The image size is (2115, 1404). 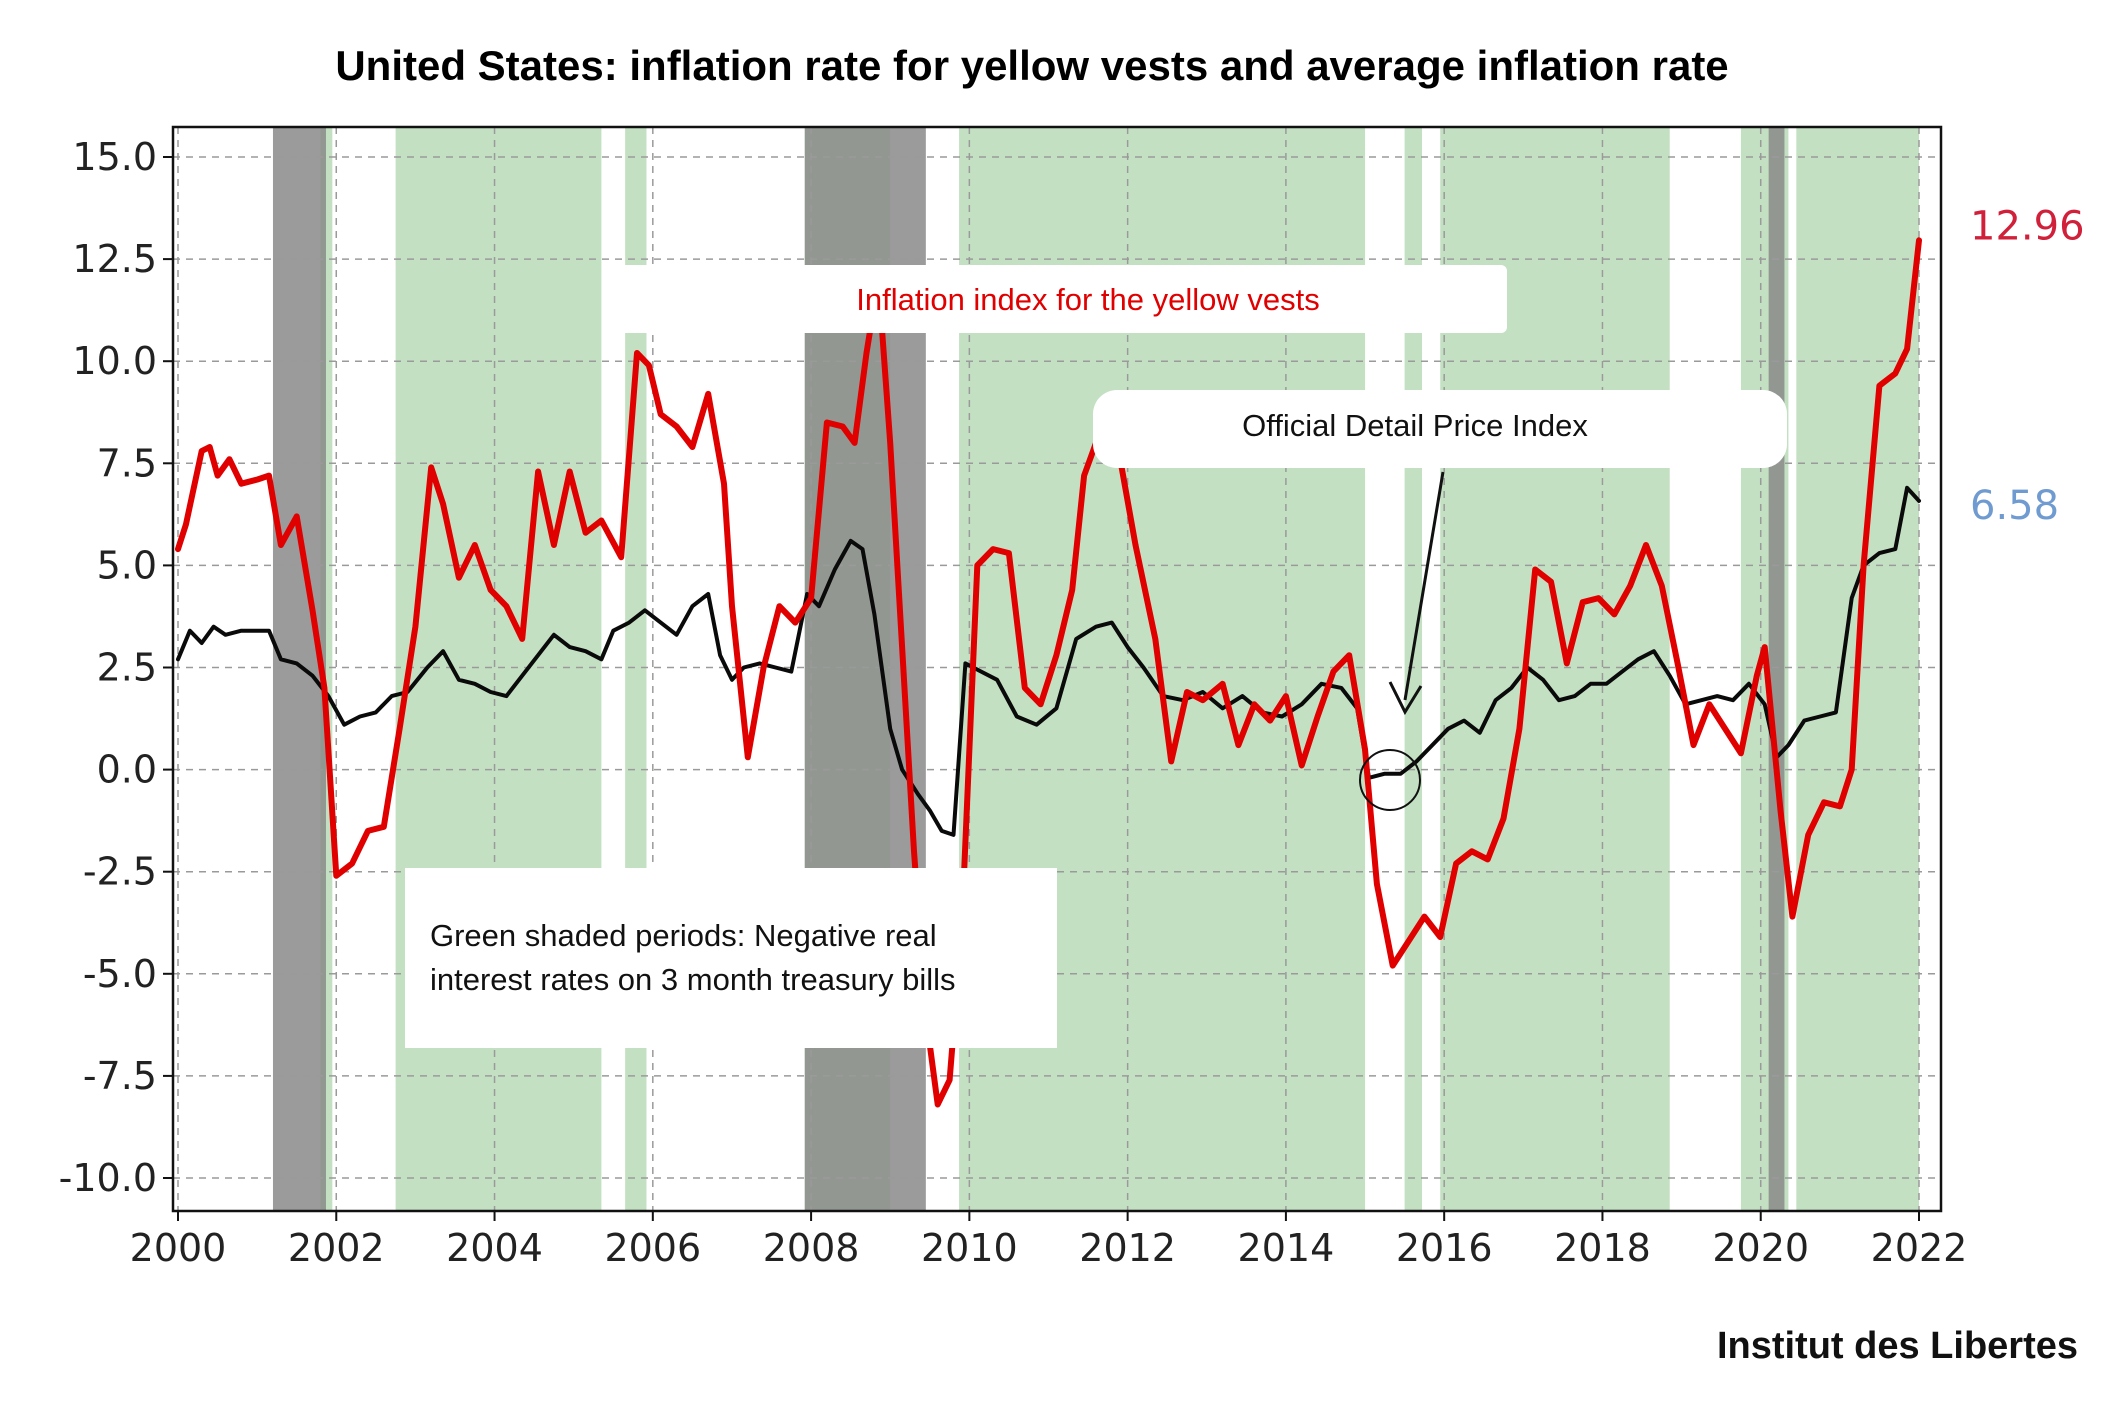 I want to click on official-index-label-box, so click(x=1440, y=429).